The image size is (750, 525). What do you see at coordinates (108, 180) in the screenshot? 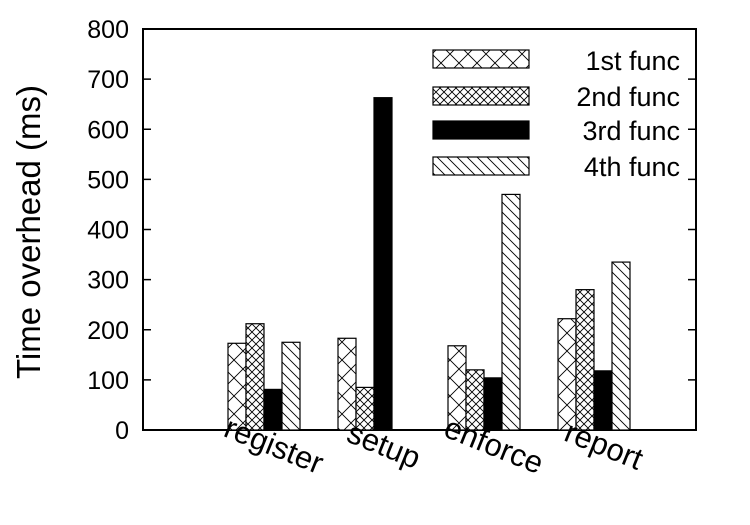
I see `y-tick-label: 500` at bounding box center [108, 180].